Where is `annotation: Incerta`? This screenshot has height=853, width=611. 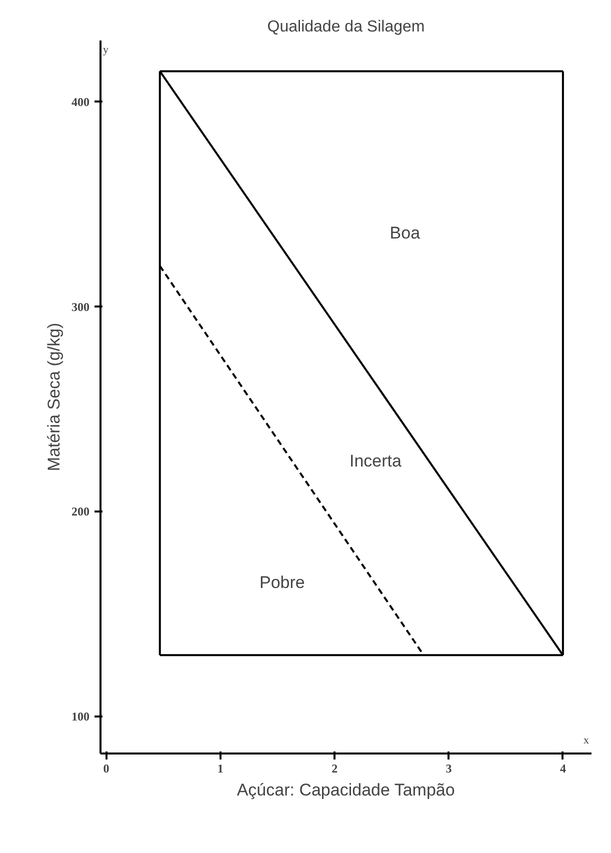
annotation: Incerta is located at coordinates (375, 461).